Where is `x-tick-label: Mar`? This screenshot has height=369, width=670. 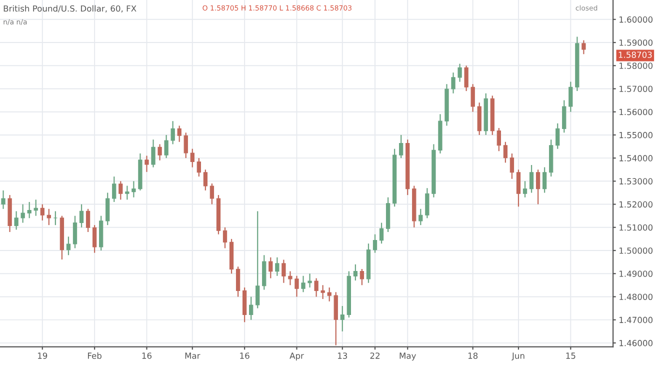
x-tick-label: Mar is located at coordinates (192, 355).